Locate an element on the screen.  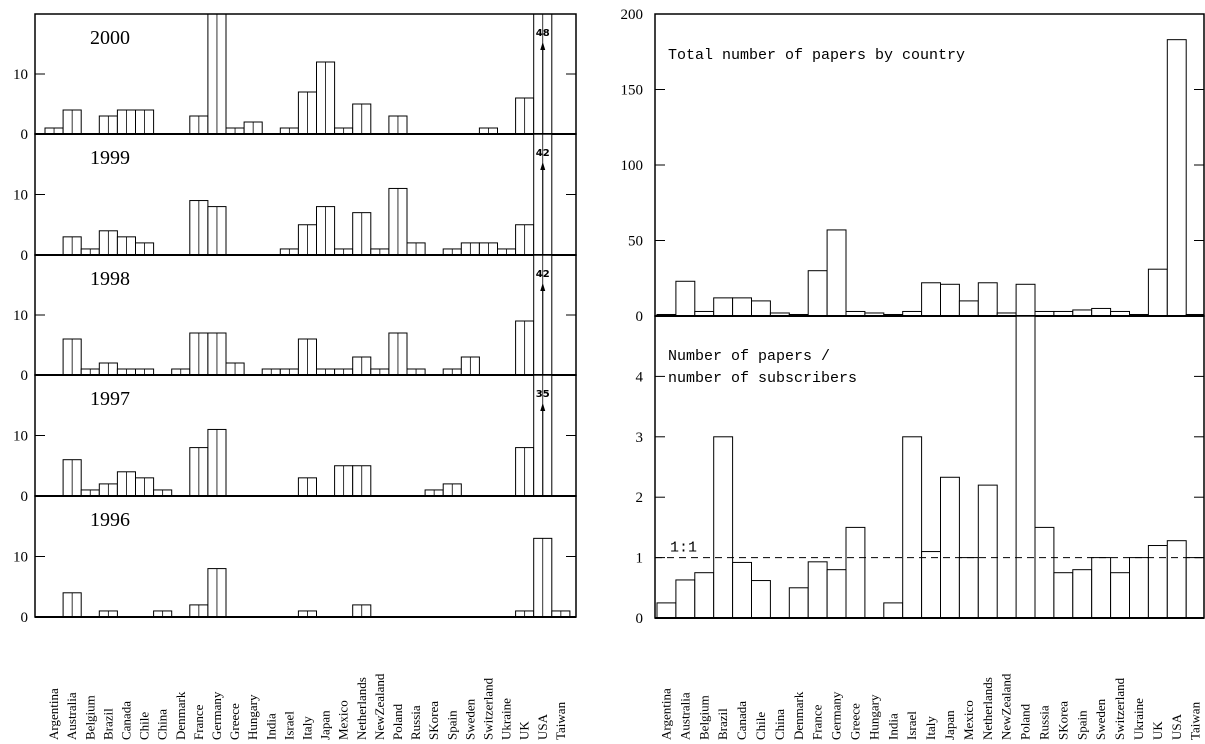
panel-title: number of subscribers is located at coordinates (762, 378).